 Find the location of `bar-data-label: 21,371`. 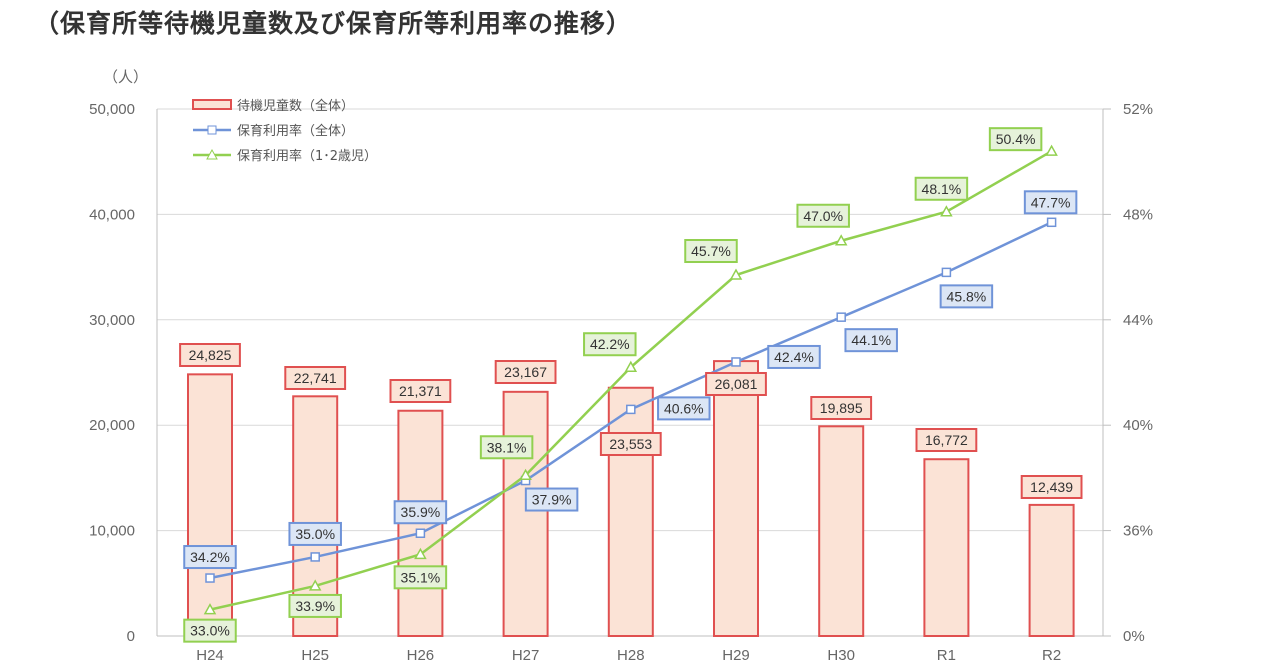

bar-data-label: 21,371 is located at coordinates (420, 391).